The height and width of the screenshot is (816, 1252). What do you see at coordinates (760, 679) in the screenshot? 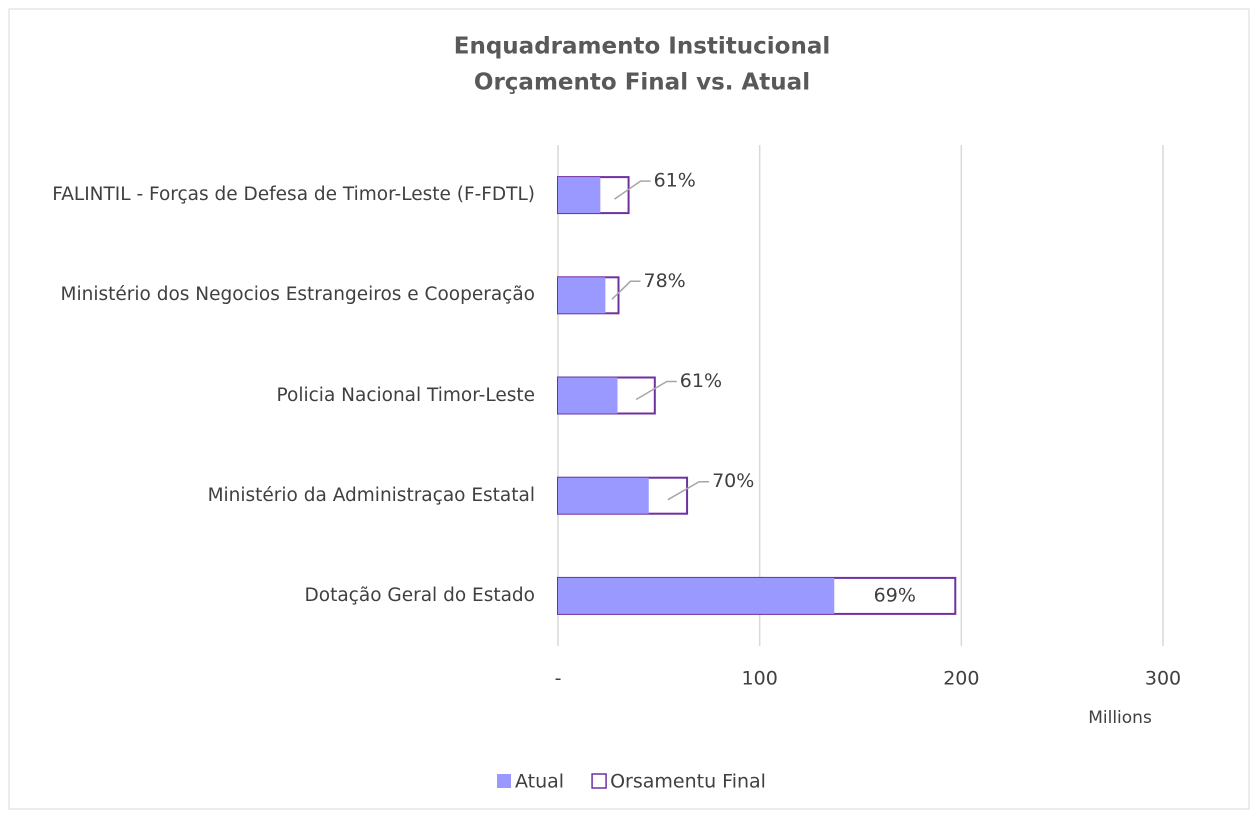
I see `x-tick-label: 100` at bounding box center [760, 679].